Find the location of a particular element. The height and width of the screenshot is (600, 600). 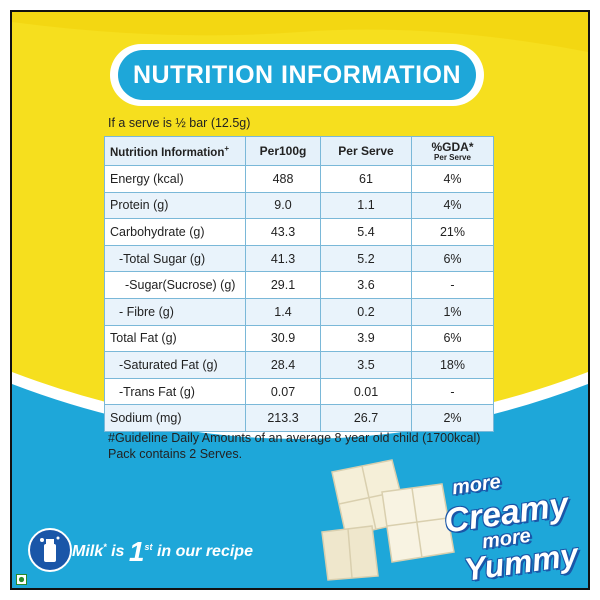

row-per100g: 213.3 is located at coordinates (283, 418).